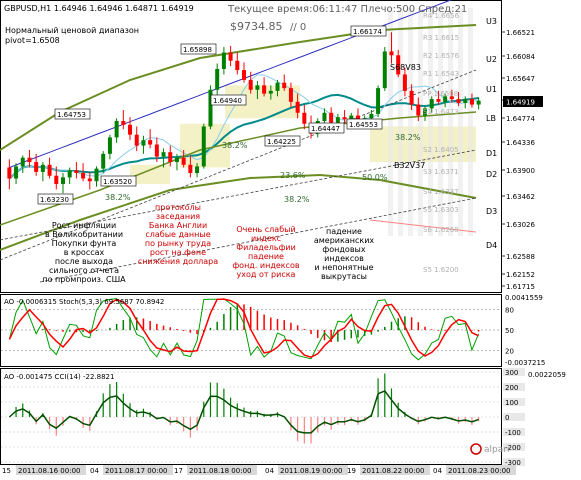 The height and width of the screenshot is (480, 581). Describe the element at coordinates (441, 172) in the screenshot. I see `pivot-level: S3 1.6371` at that location.